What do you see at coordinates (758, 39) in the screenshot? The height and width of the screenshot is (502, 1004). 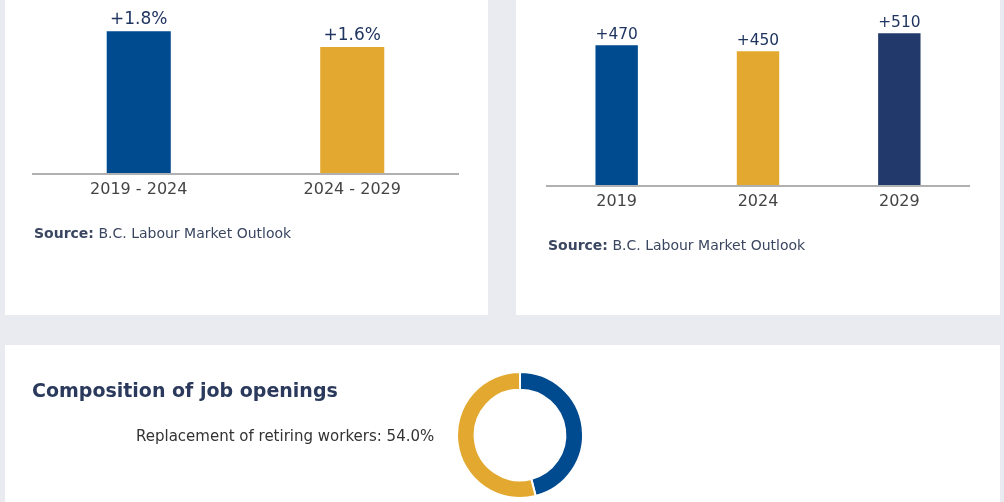 I see `data-label: +450` at bounding box center [758, 39].